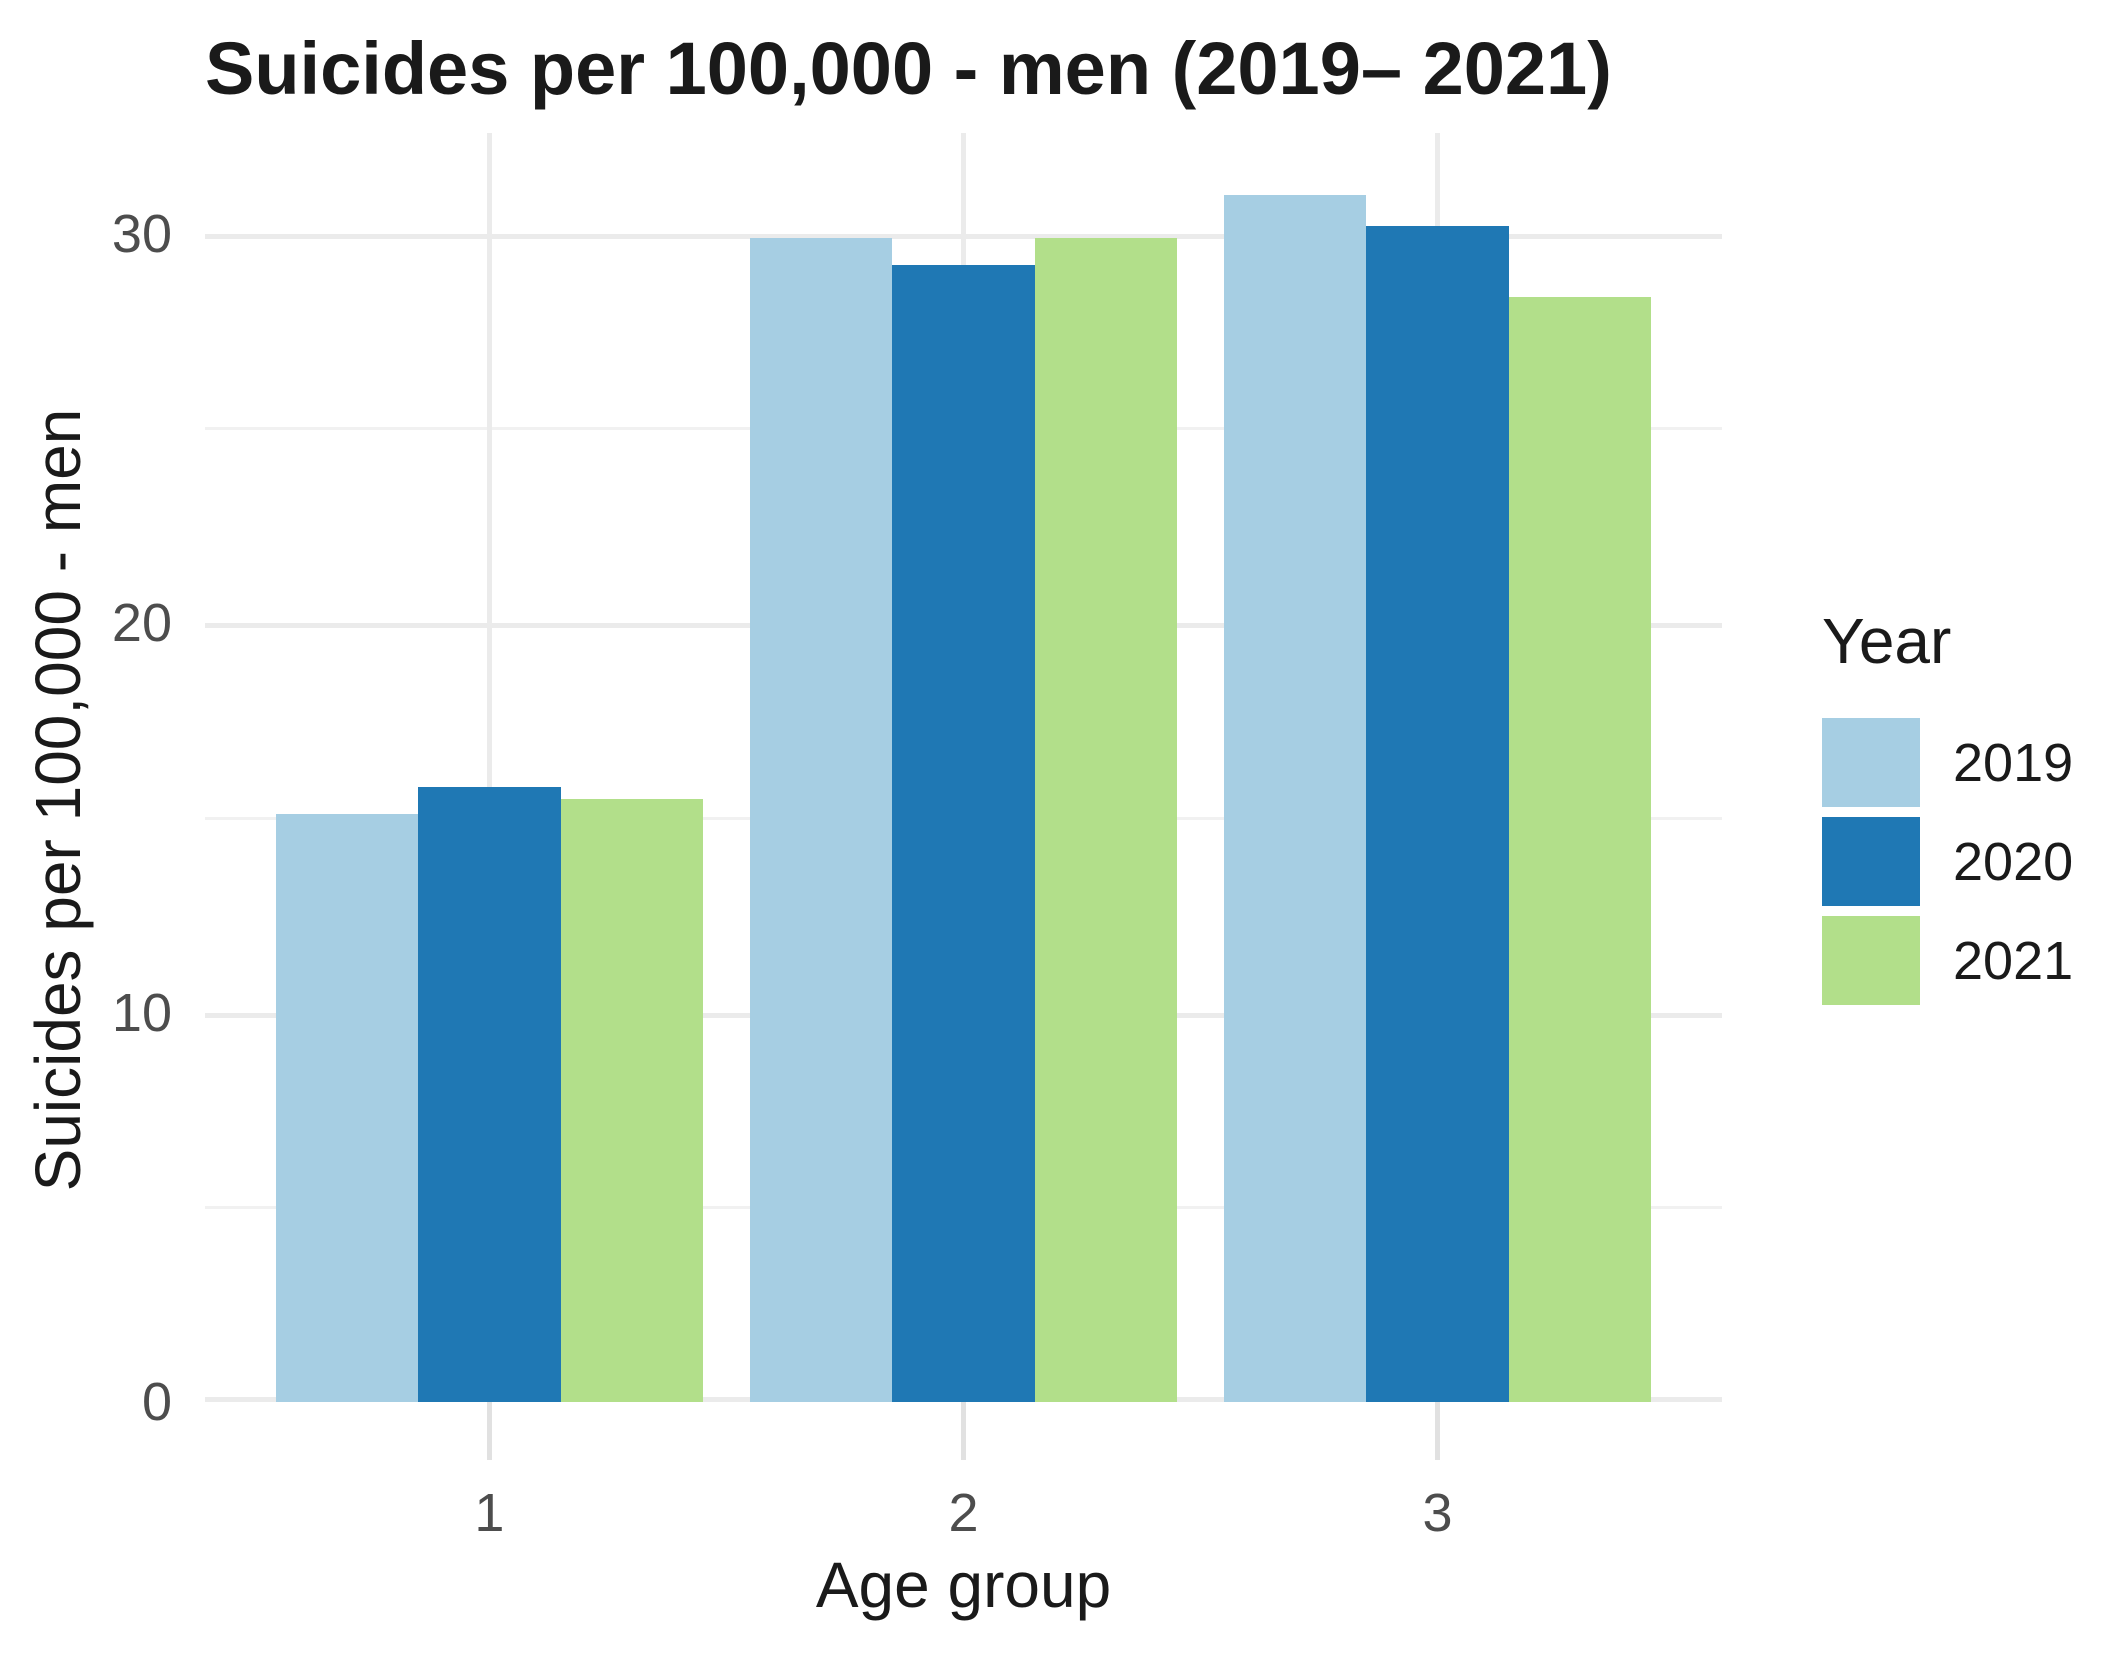 This screenshot has height=1653, width=2120. What do you see at coordinates (1437, 1513) in the screenshot?
I see `x-tick-label-3: 3` at bounding box center [1437, 1513].